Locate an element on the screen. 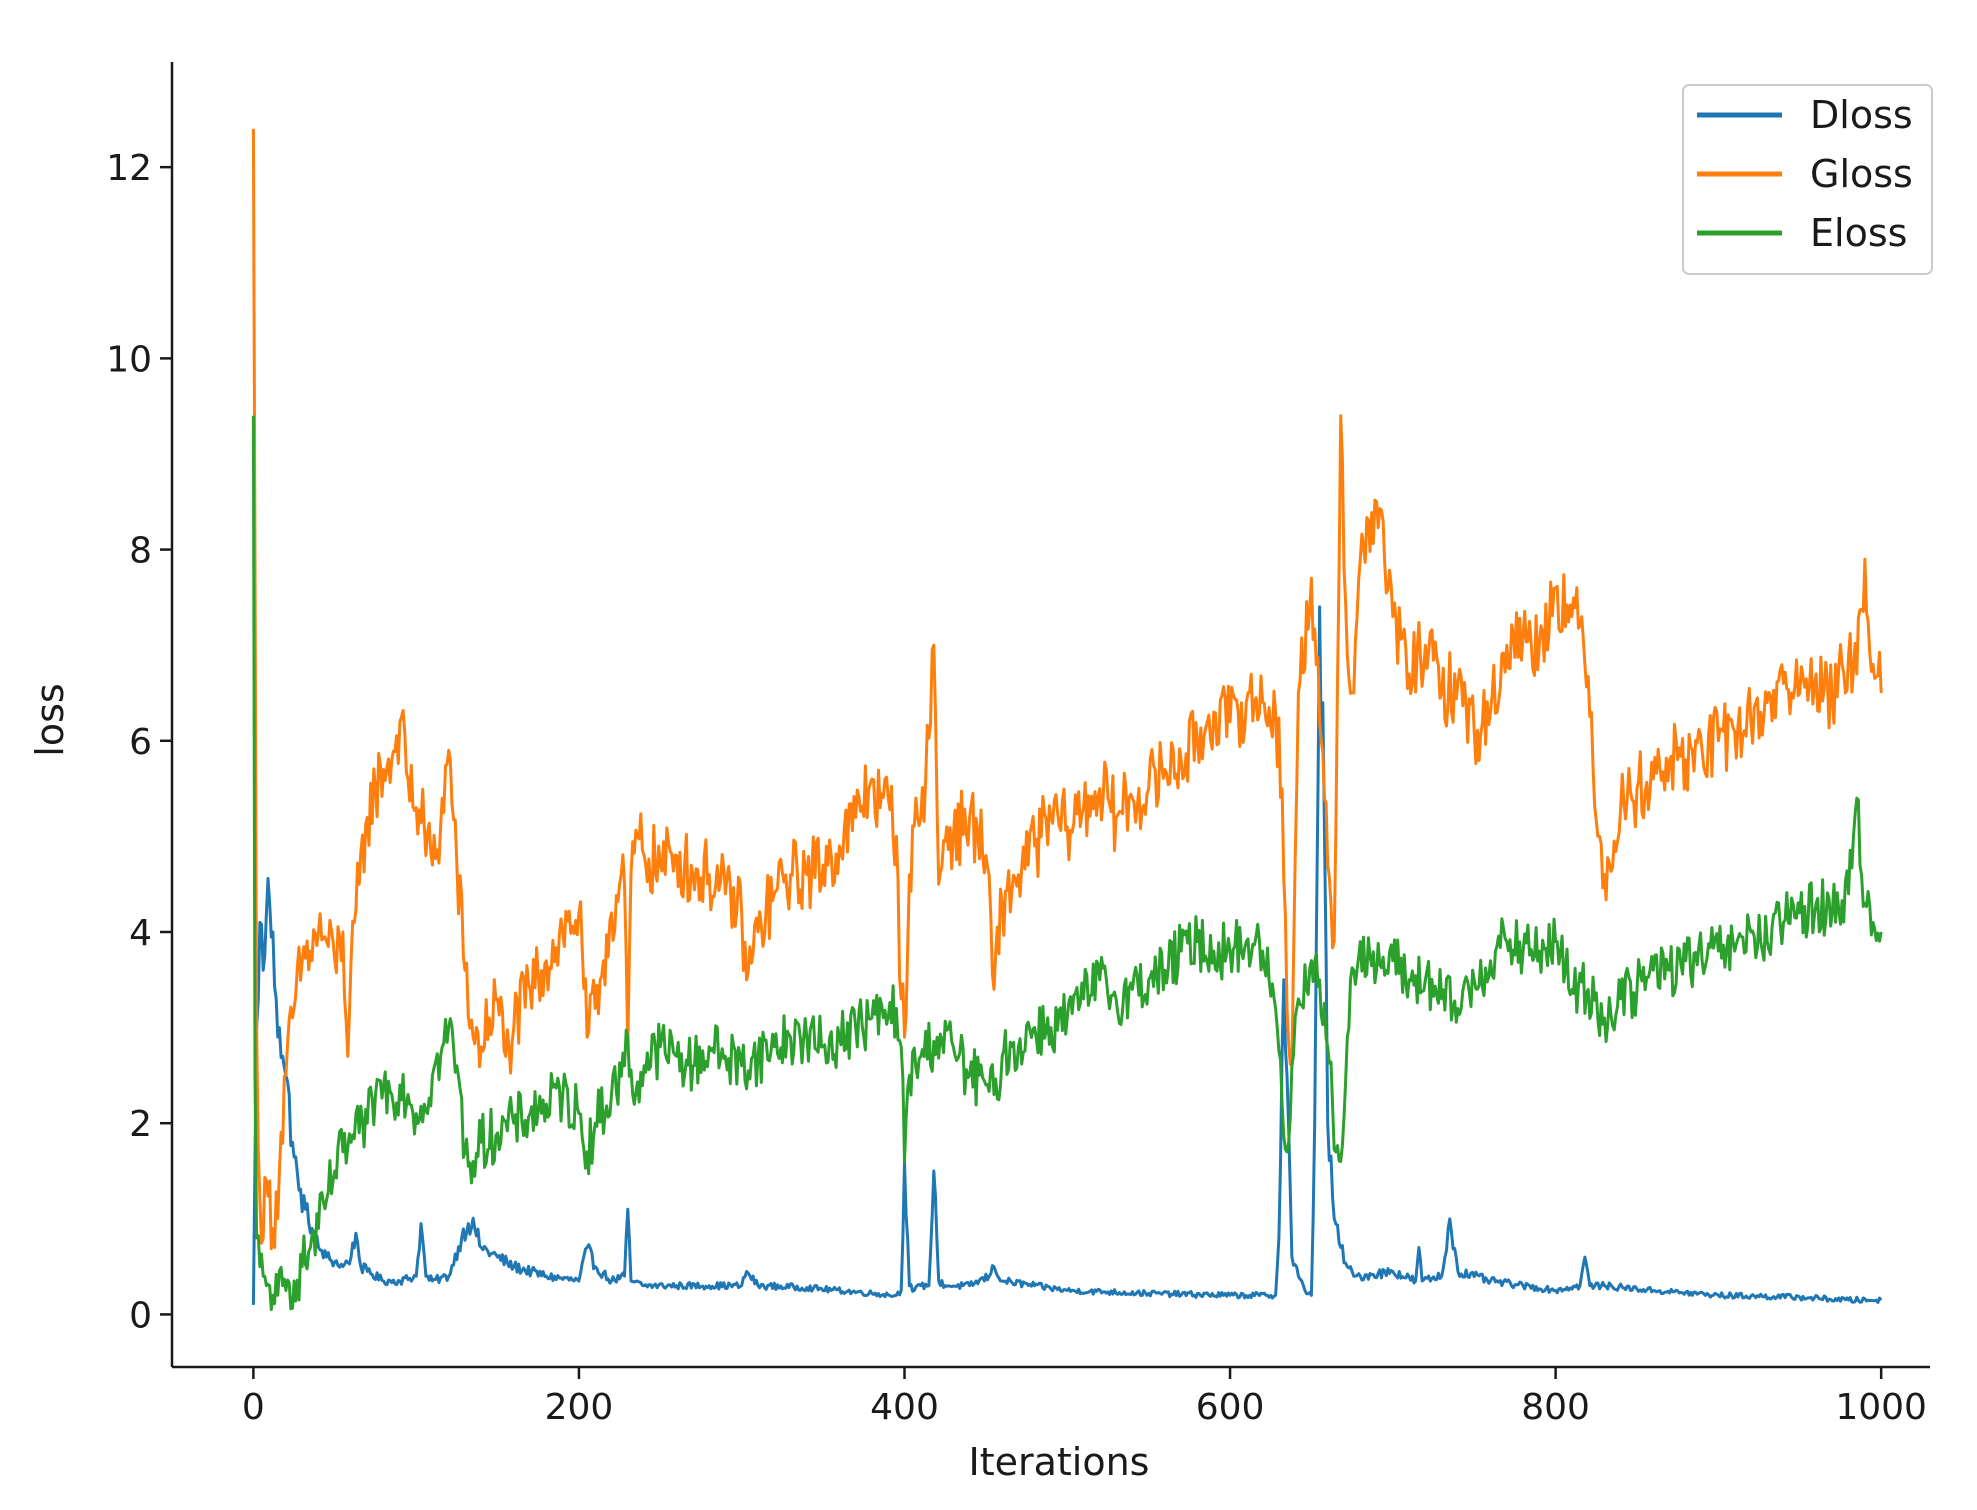 The height and width of the screenshot is (1510, 1977). x-tick-label: 1000 is located at coordinates (1881, 1407).